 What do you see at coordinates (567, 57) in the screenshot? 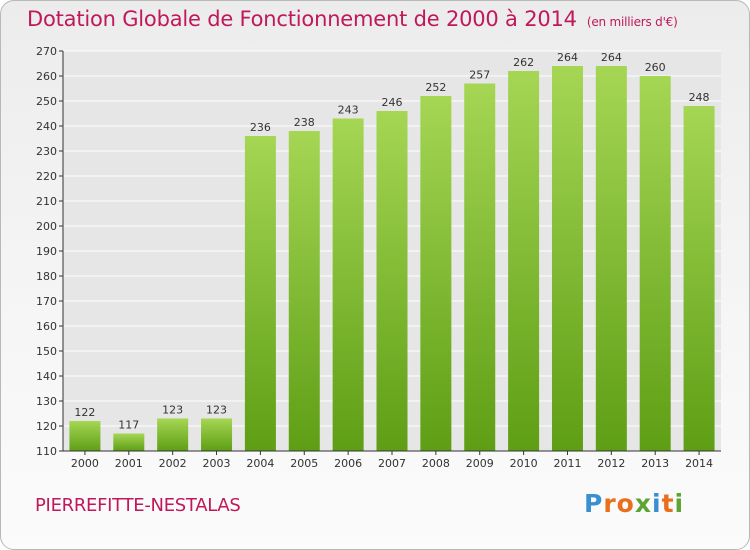
I see `data-label-2011: 264` at bounding box center [567, 57].